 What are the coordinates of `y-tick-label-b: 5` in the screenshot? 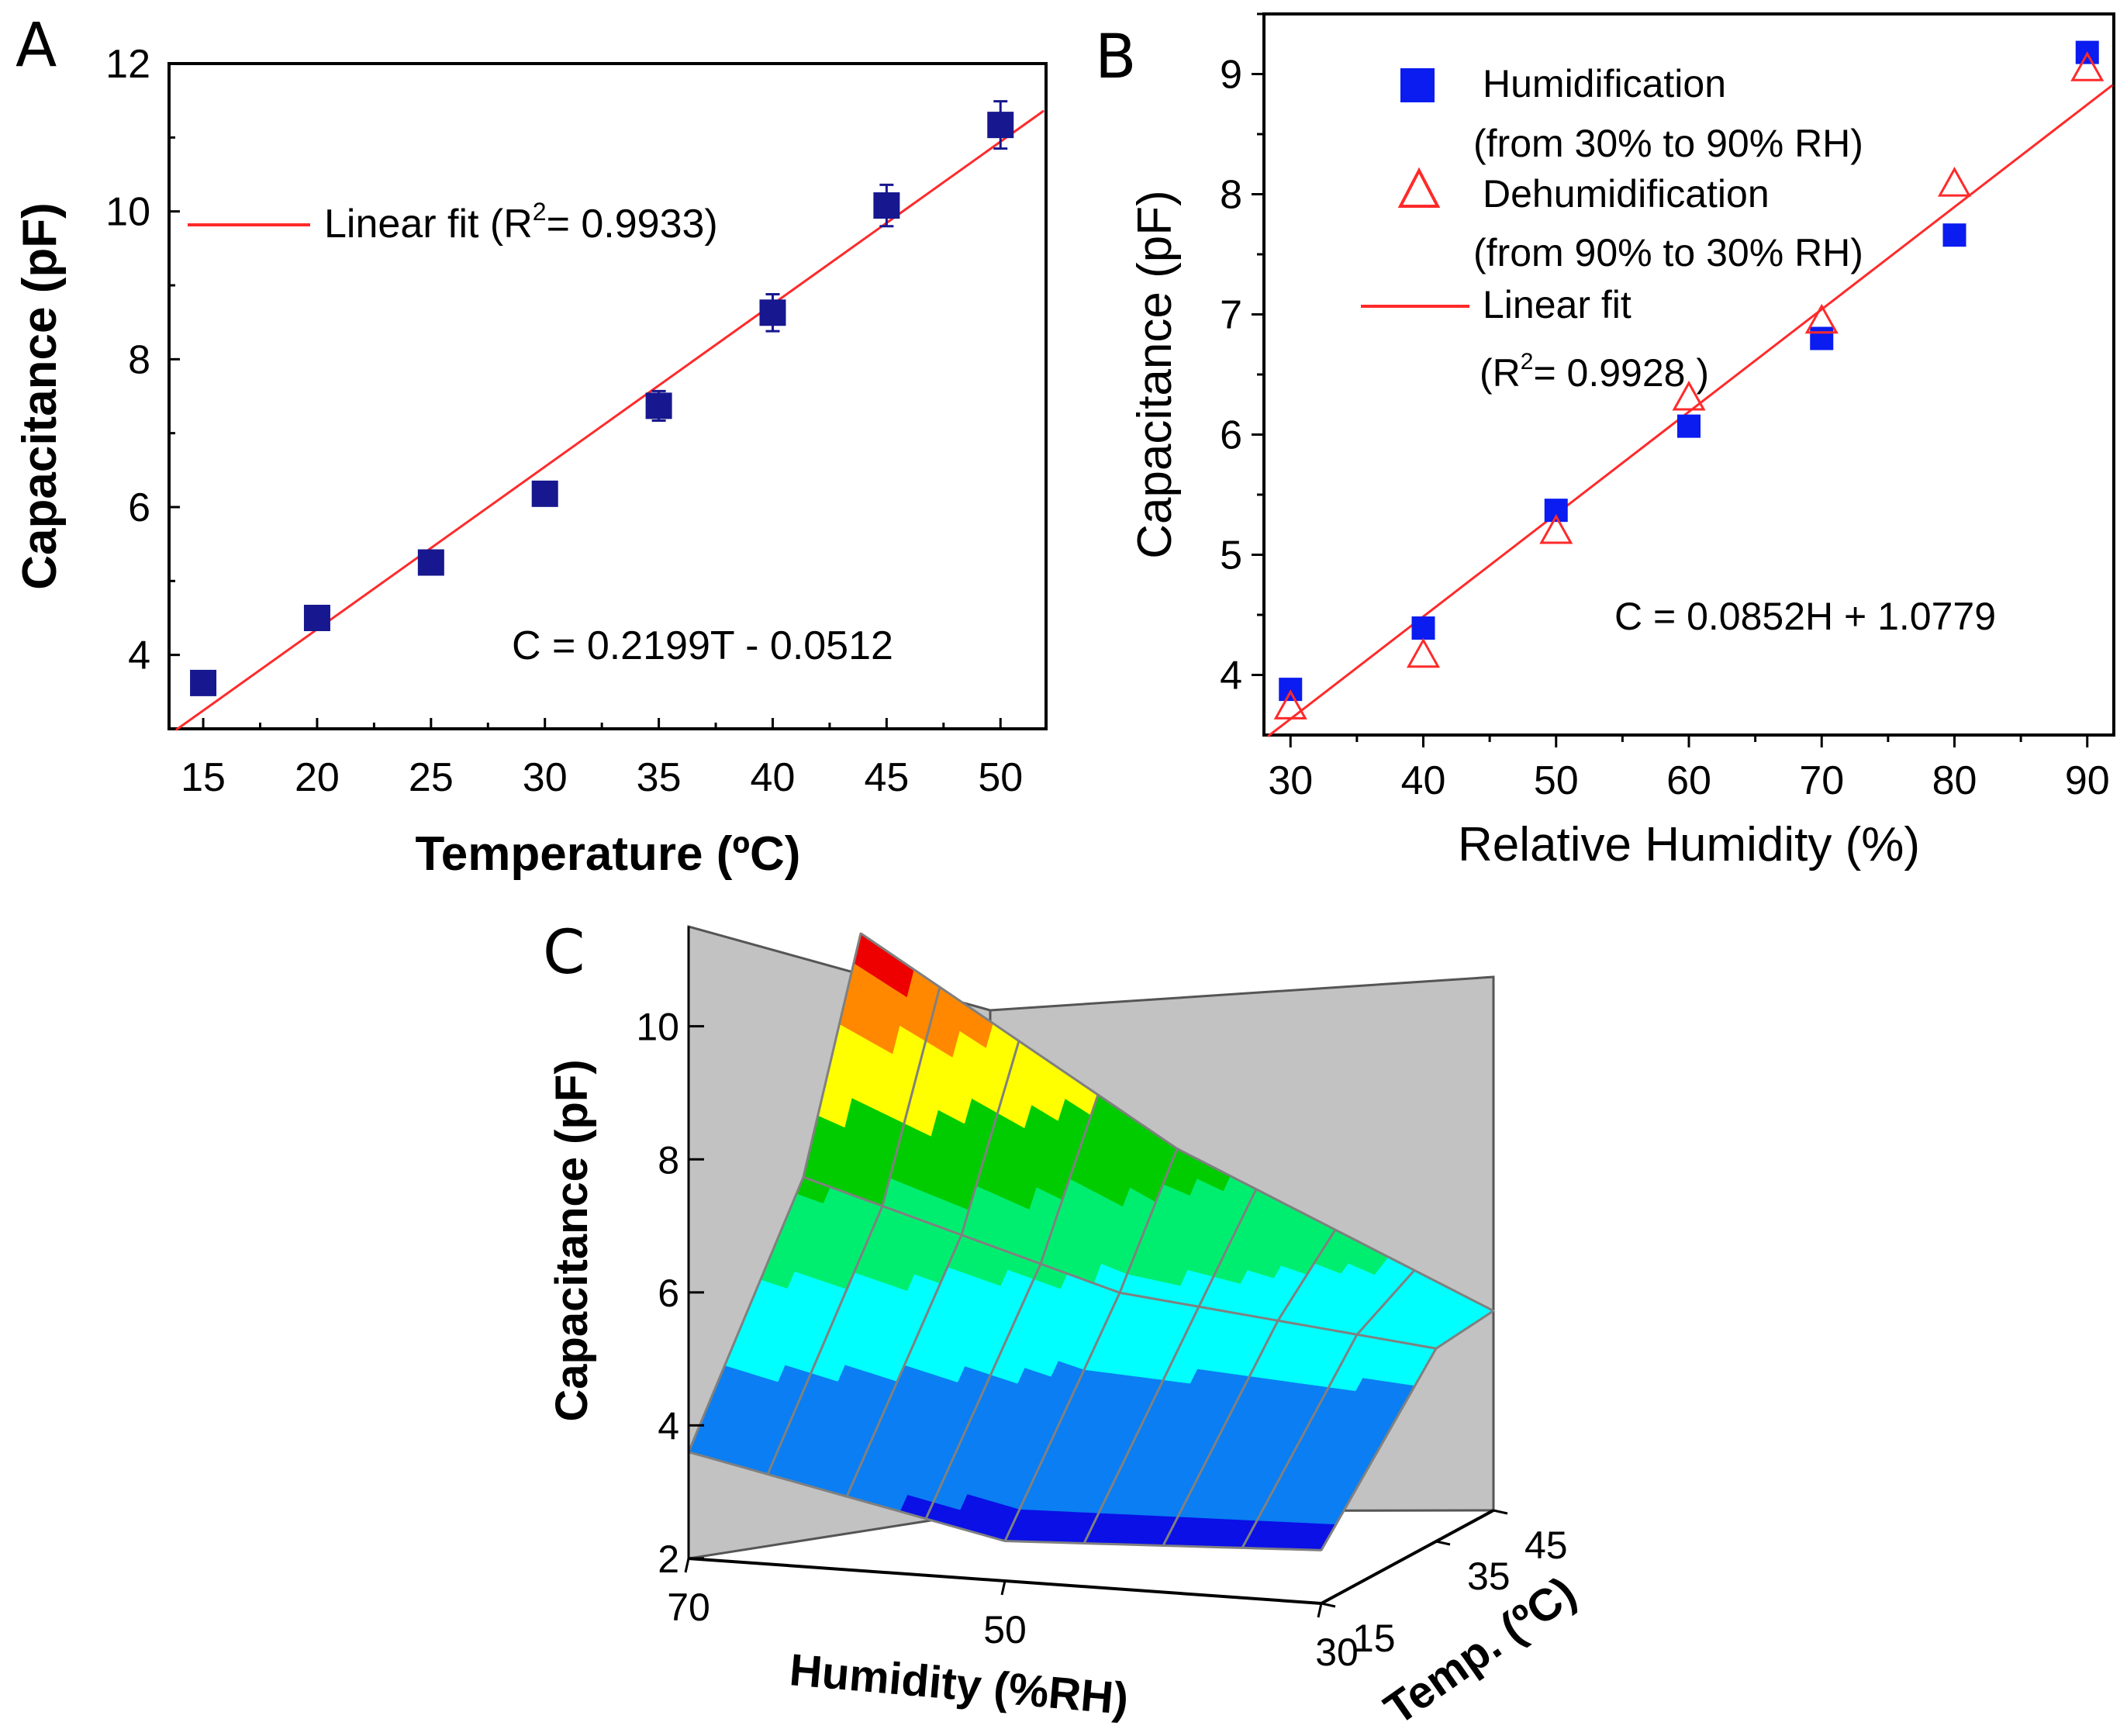 It's located at (1231, 555).